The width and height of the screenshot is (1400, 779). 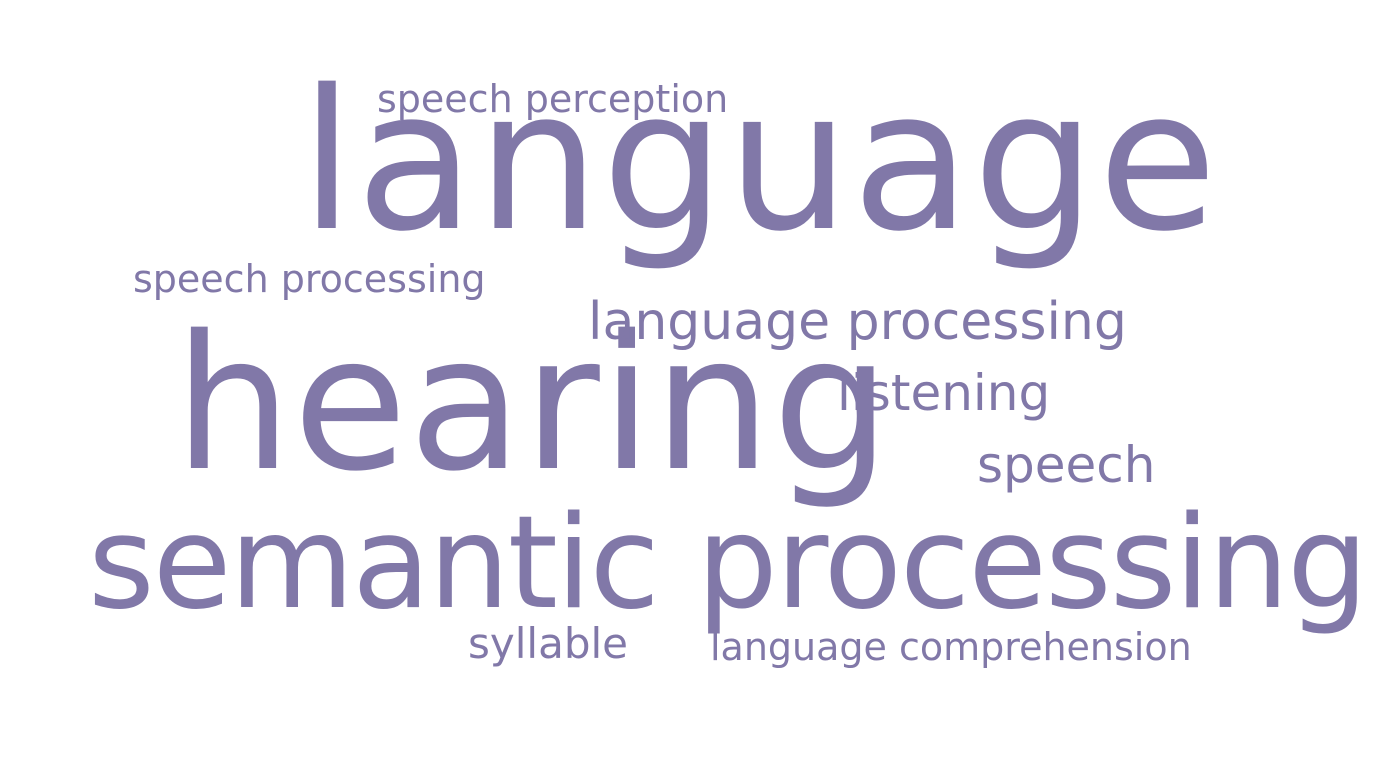 I want to click on word-speech-processing: speech processing, so click(x=309, y=279).